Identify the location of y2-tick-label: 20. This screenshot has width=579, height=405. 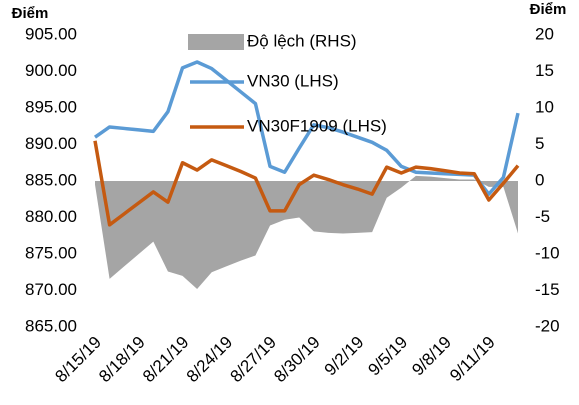
(544, 33).